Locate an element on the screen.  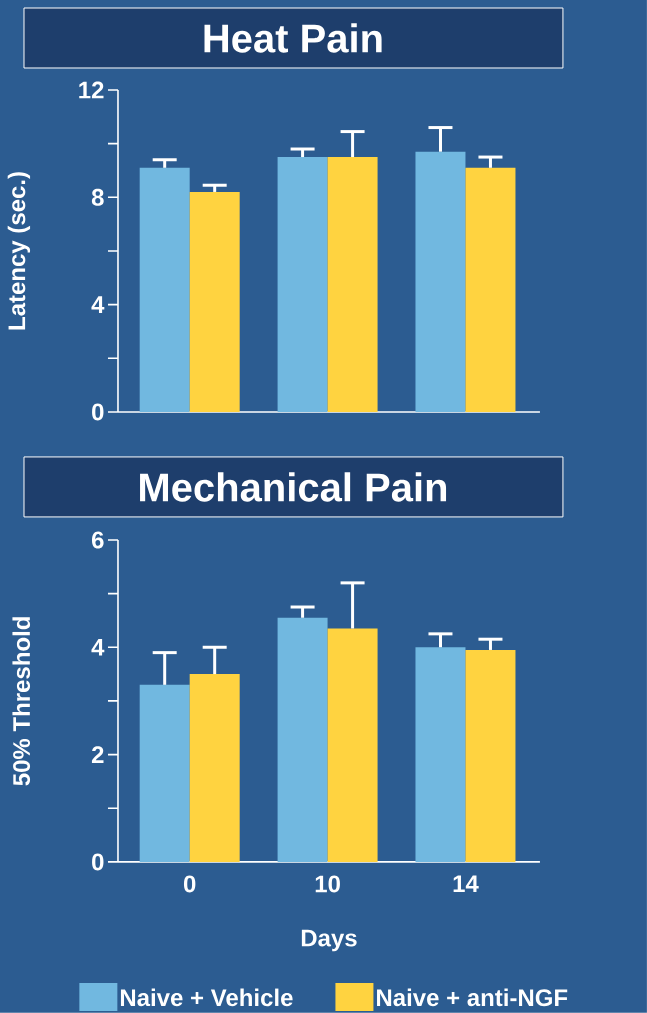
y-tick-label: 6 is located at coordinates (98, 540).